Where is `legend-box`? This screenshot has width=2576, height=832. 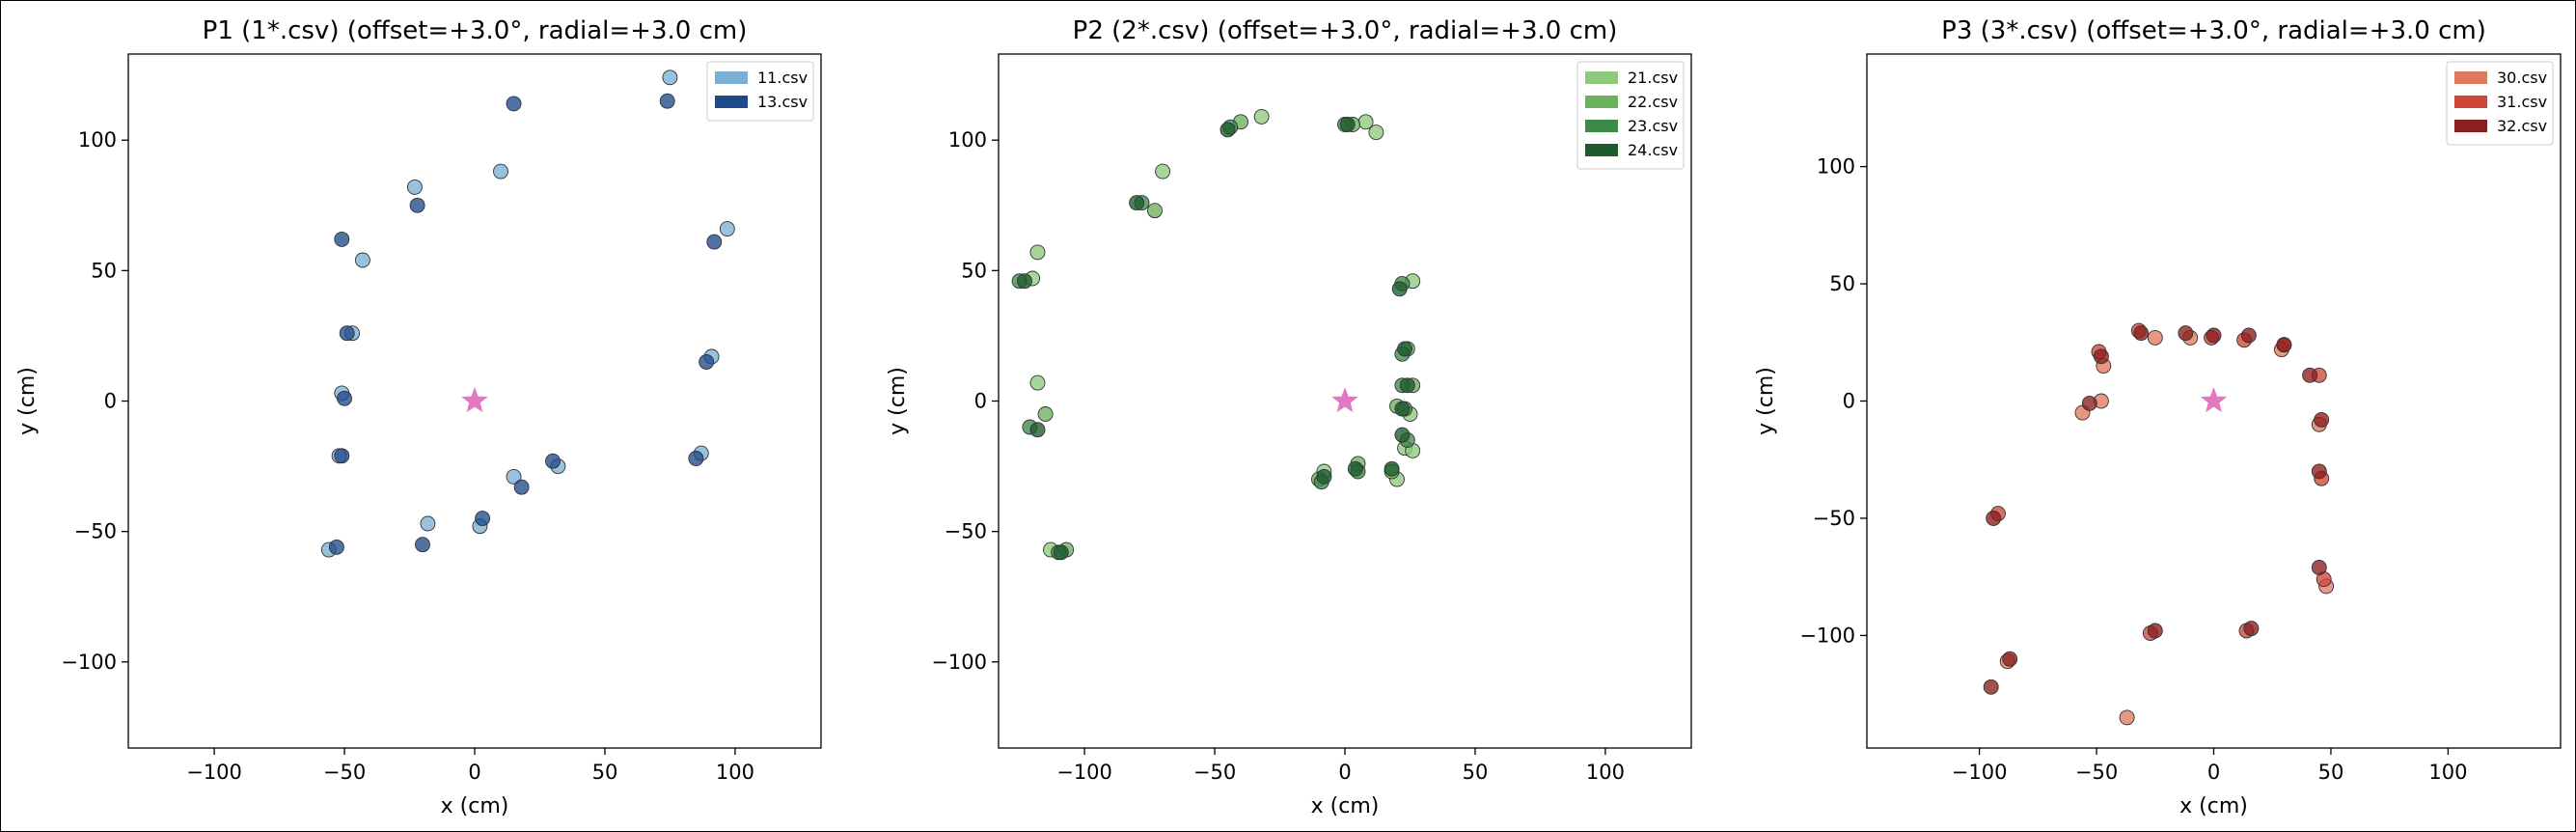
legend-box is located at coordinates (1631, 115).